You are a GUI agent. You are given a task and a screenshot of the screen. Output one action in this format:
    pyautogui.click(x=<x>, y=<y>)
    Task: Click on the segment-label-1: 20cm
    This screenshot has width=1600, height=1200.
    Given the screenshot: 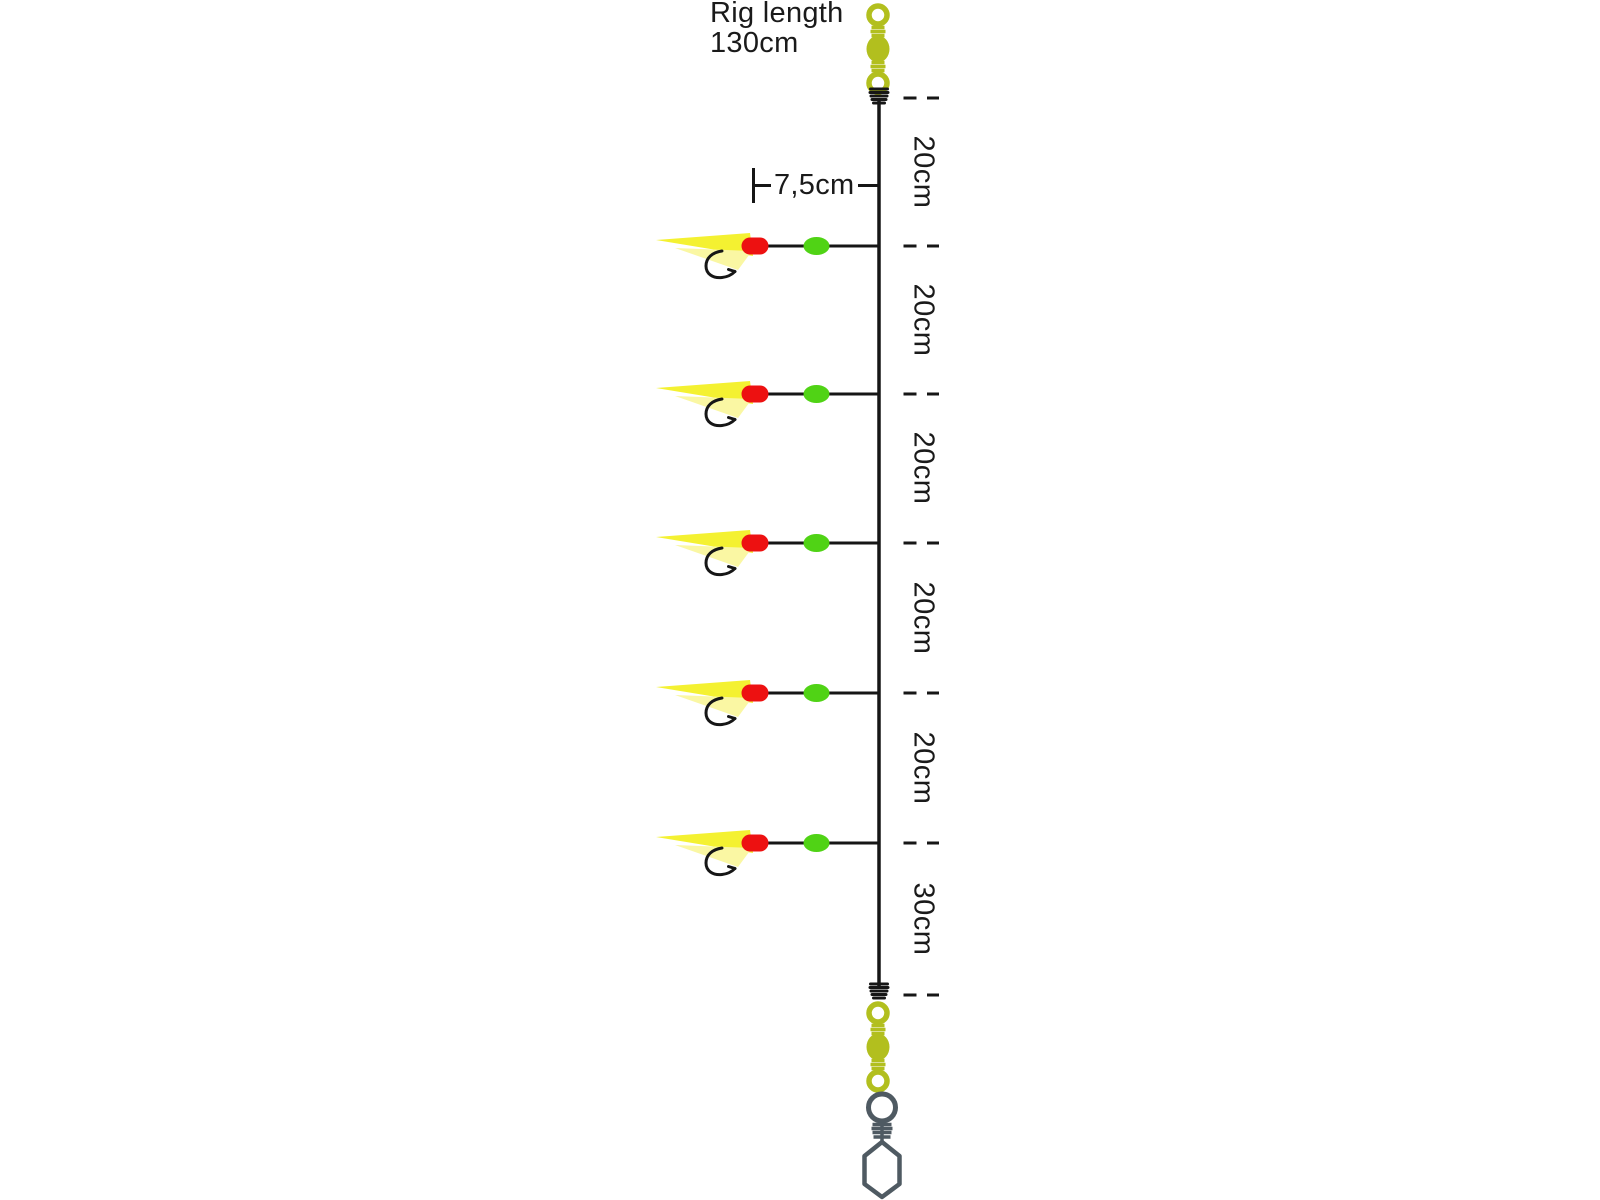 What is the action you would take?
    pyautogui.click(x=923, y=172)
    